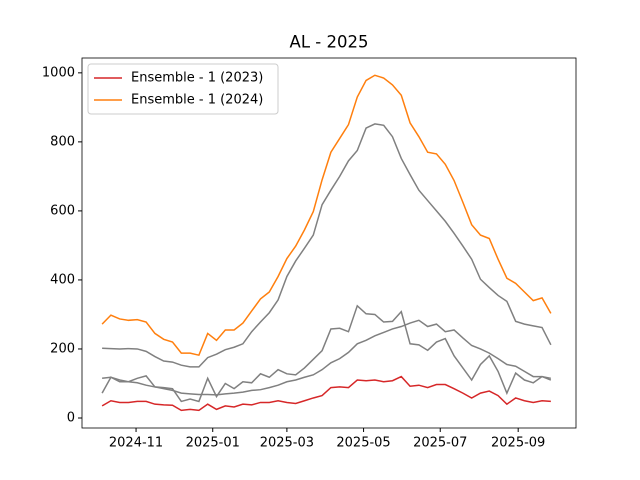  Describe the element at coordinates (62, 279) in the screenshot. I see `y-tick-label: 400` at that location.